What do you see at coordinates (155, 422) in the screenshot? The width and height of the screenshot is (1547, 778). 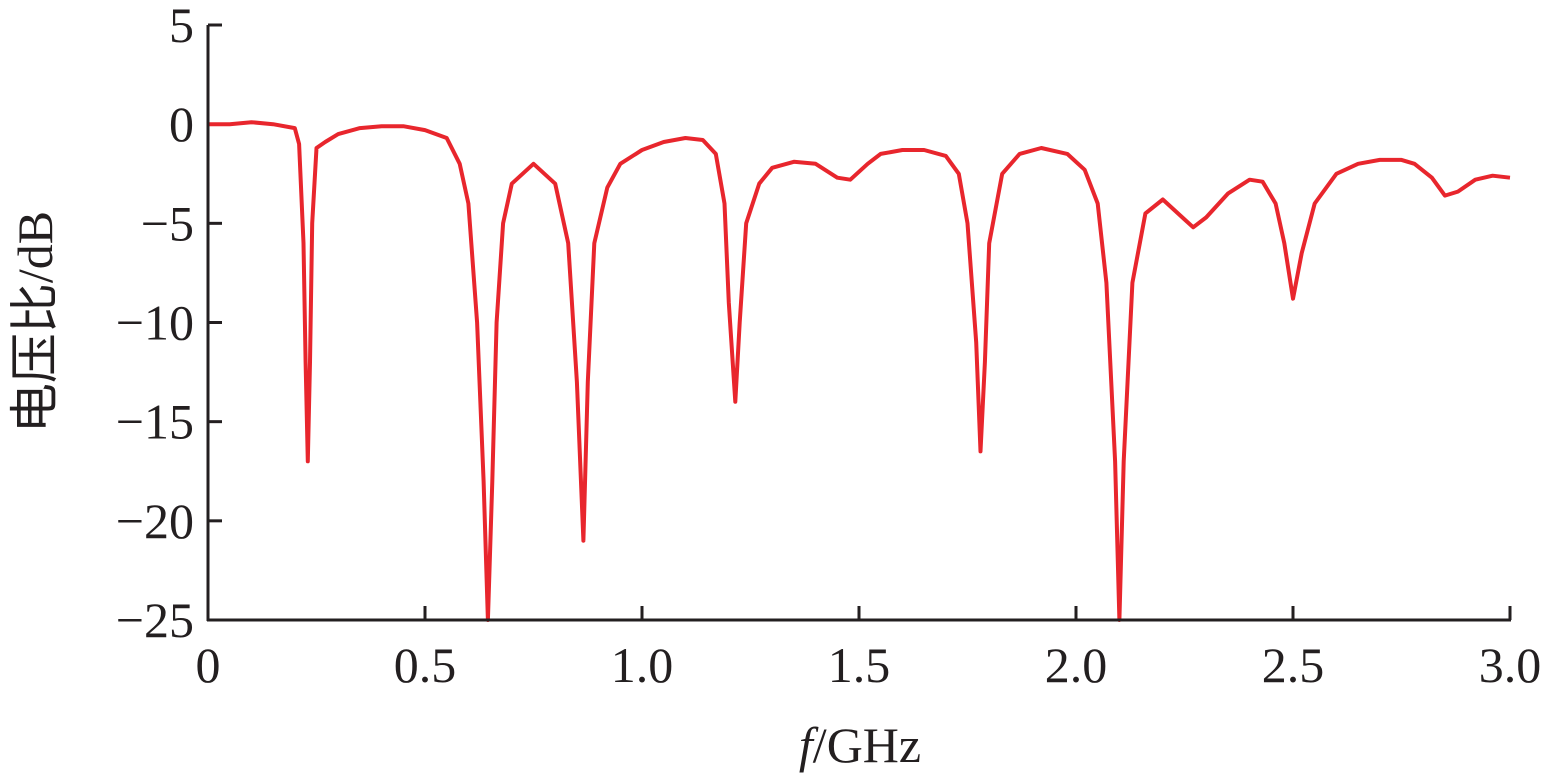 I see `y-tick-label: −15` at bounding box center [155, 422].